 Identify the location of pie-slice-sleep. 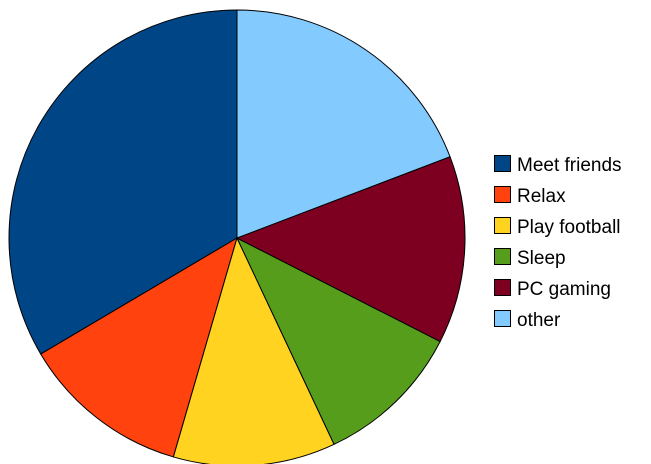
(338, 340).